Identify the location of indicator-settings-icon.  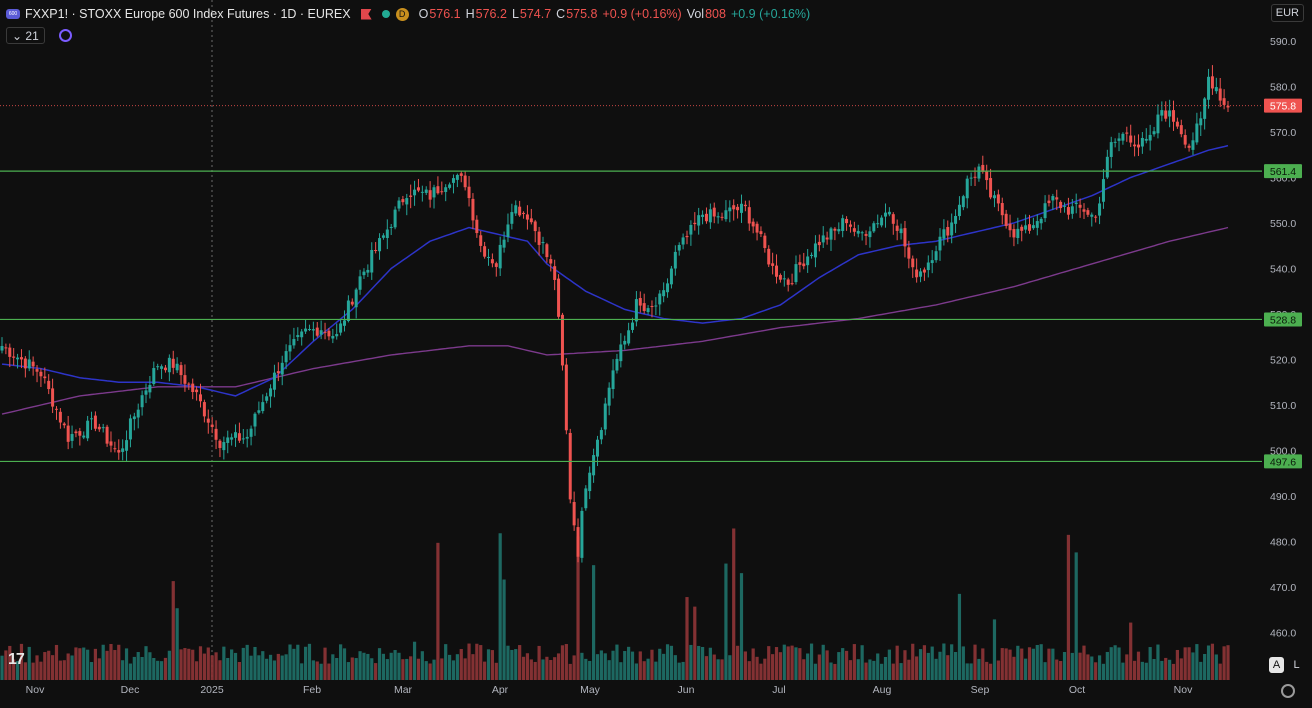
(65, 35).